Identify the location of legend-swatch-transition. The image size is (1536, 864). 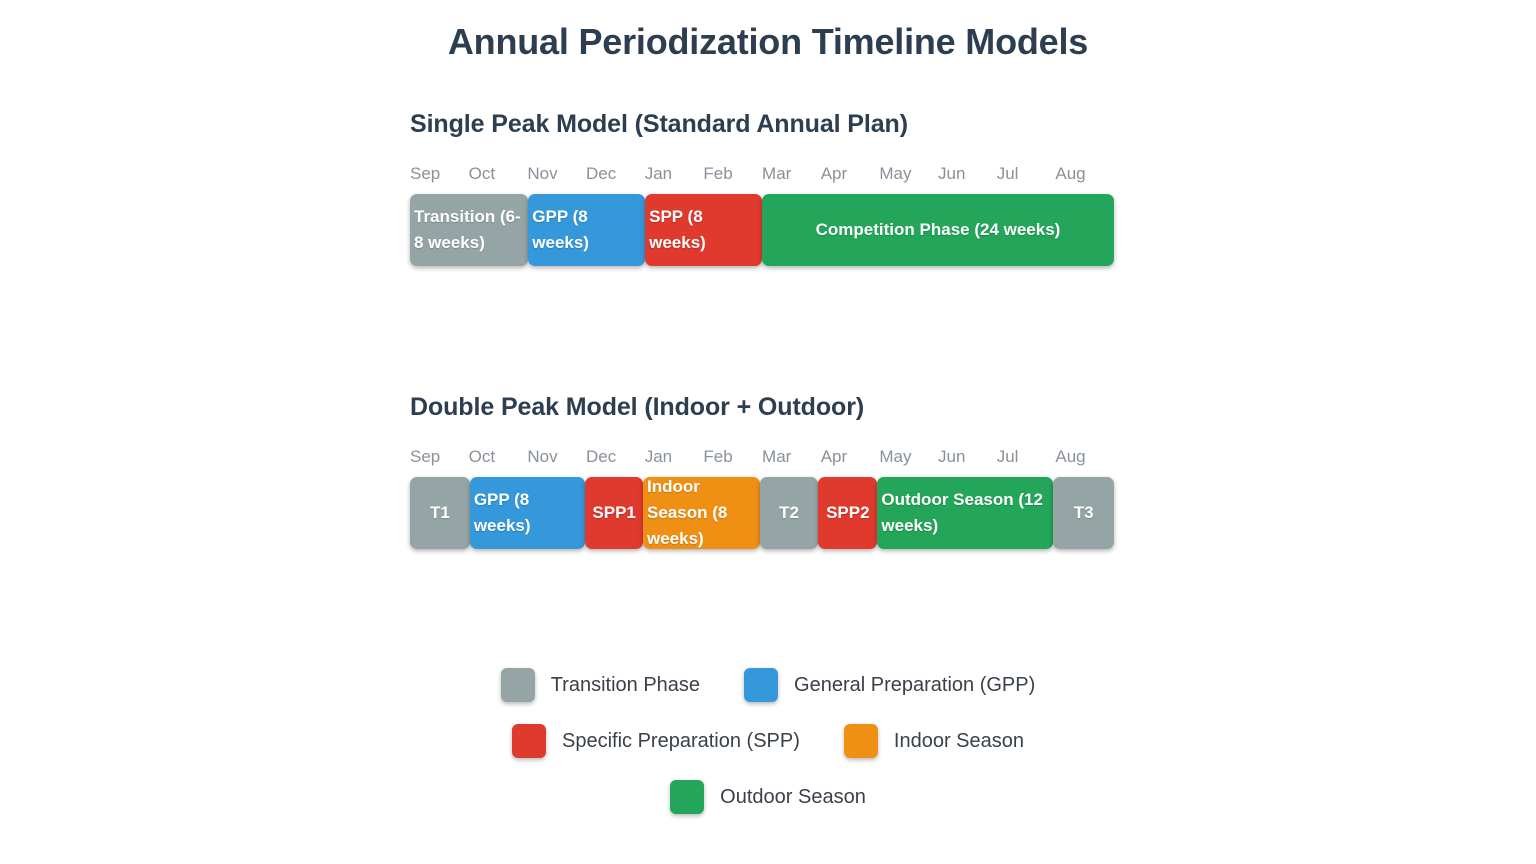
(517, 685).